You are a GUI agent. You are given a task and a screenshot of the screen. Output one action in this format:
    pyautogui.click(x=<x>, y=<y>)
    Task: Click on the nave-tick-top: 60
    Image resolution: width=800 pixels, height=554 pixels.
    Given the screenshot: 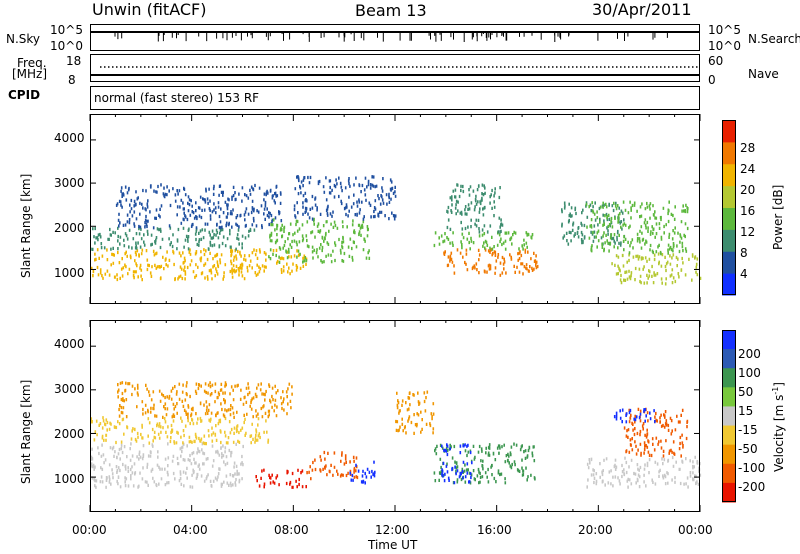 What is the action you would take?
    pyautogui.click(x=716, y=61)
    